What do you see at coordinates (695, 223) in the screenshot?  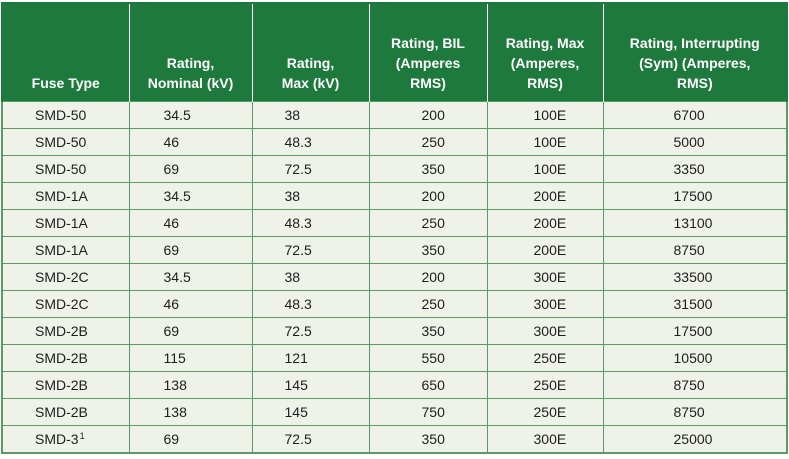 I see `cell-rating-interrupting: 13100` at bounding box center [695, 223].